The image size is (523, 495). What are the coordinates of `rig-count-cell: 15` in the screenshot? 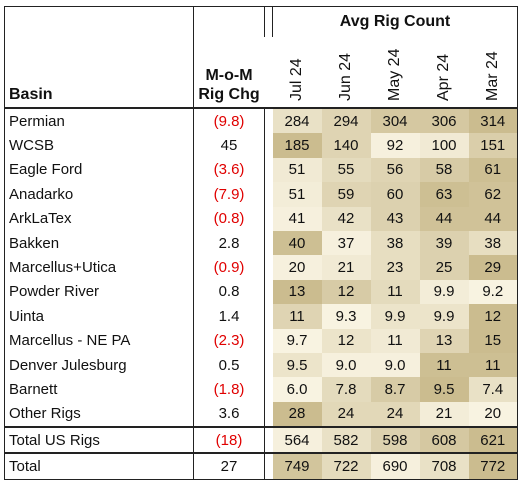 It's located at (493, 340).